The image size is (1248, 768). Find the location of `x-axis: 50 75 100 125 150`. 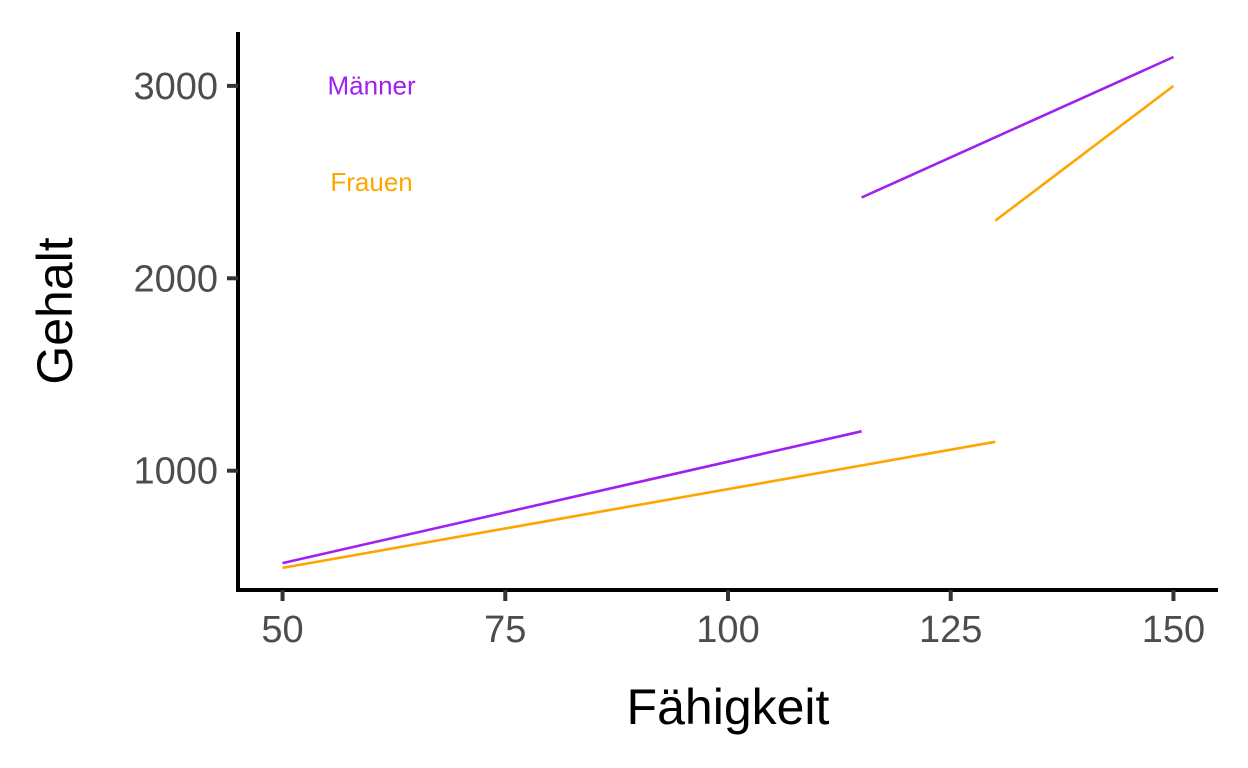

x-axis: 50 75 100 125 150 is located at coordinates (727, 619).